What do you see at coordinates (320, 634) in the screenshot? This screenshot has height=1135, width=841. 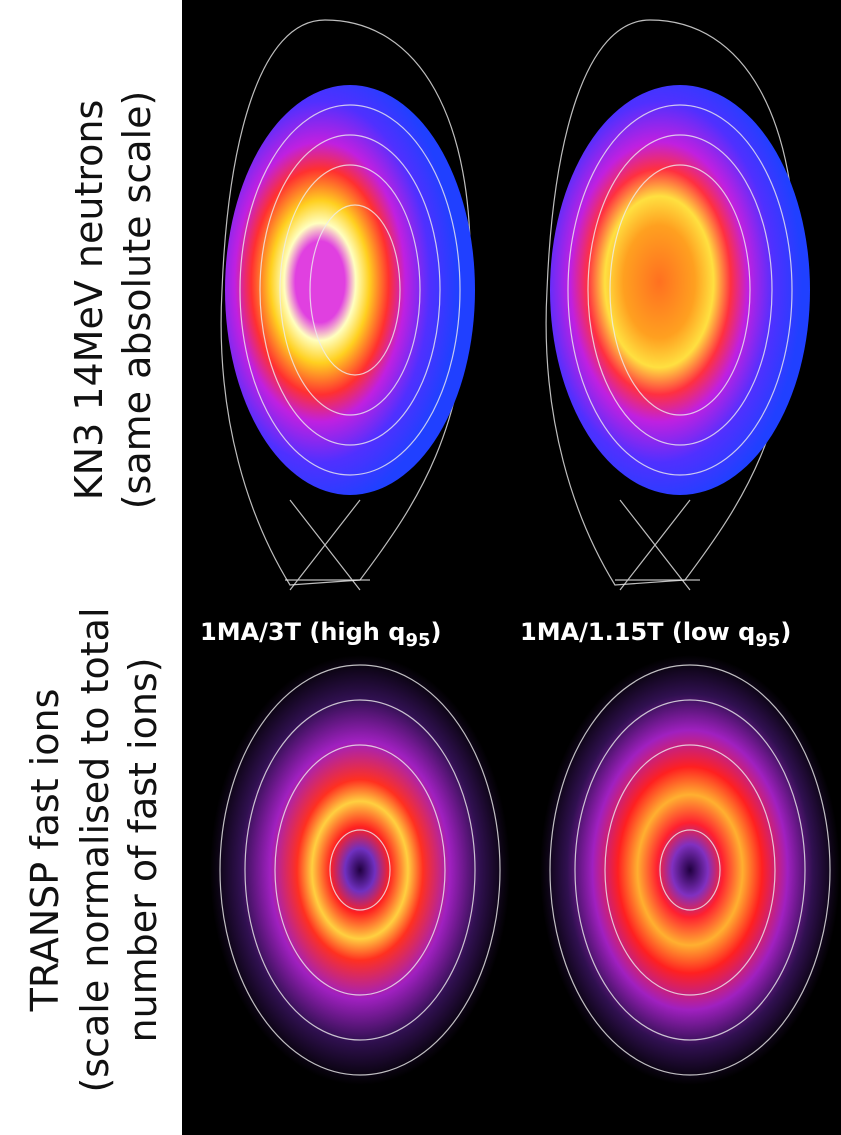 I see `column-caption: 1MA/3T (high q95)` at bounding box center [320, 634].